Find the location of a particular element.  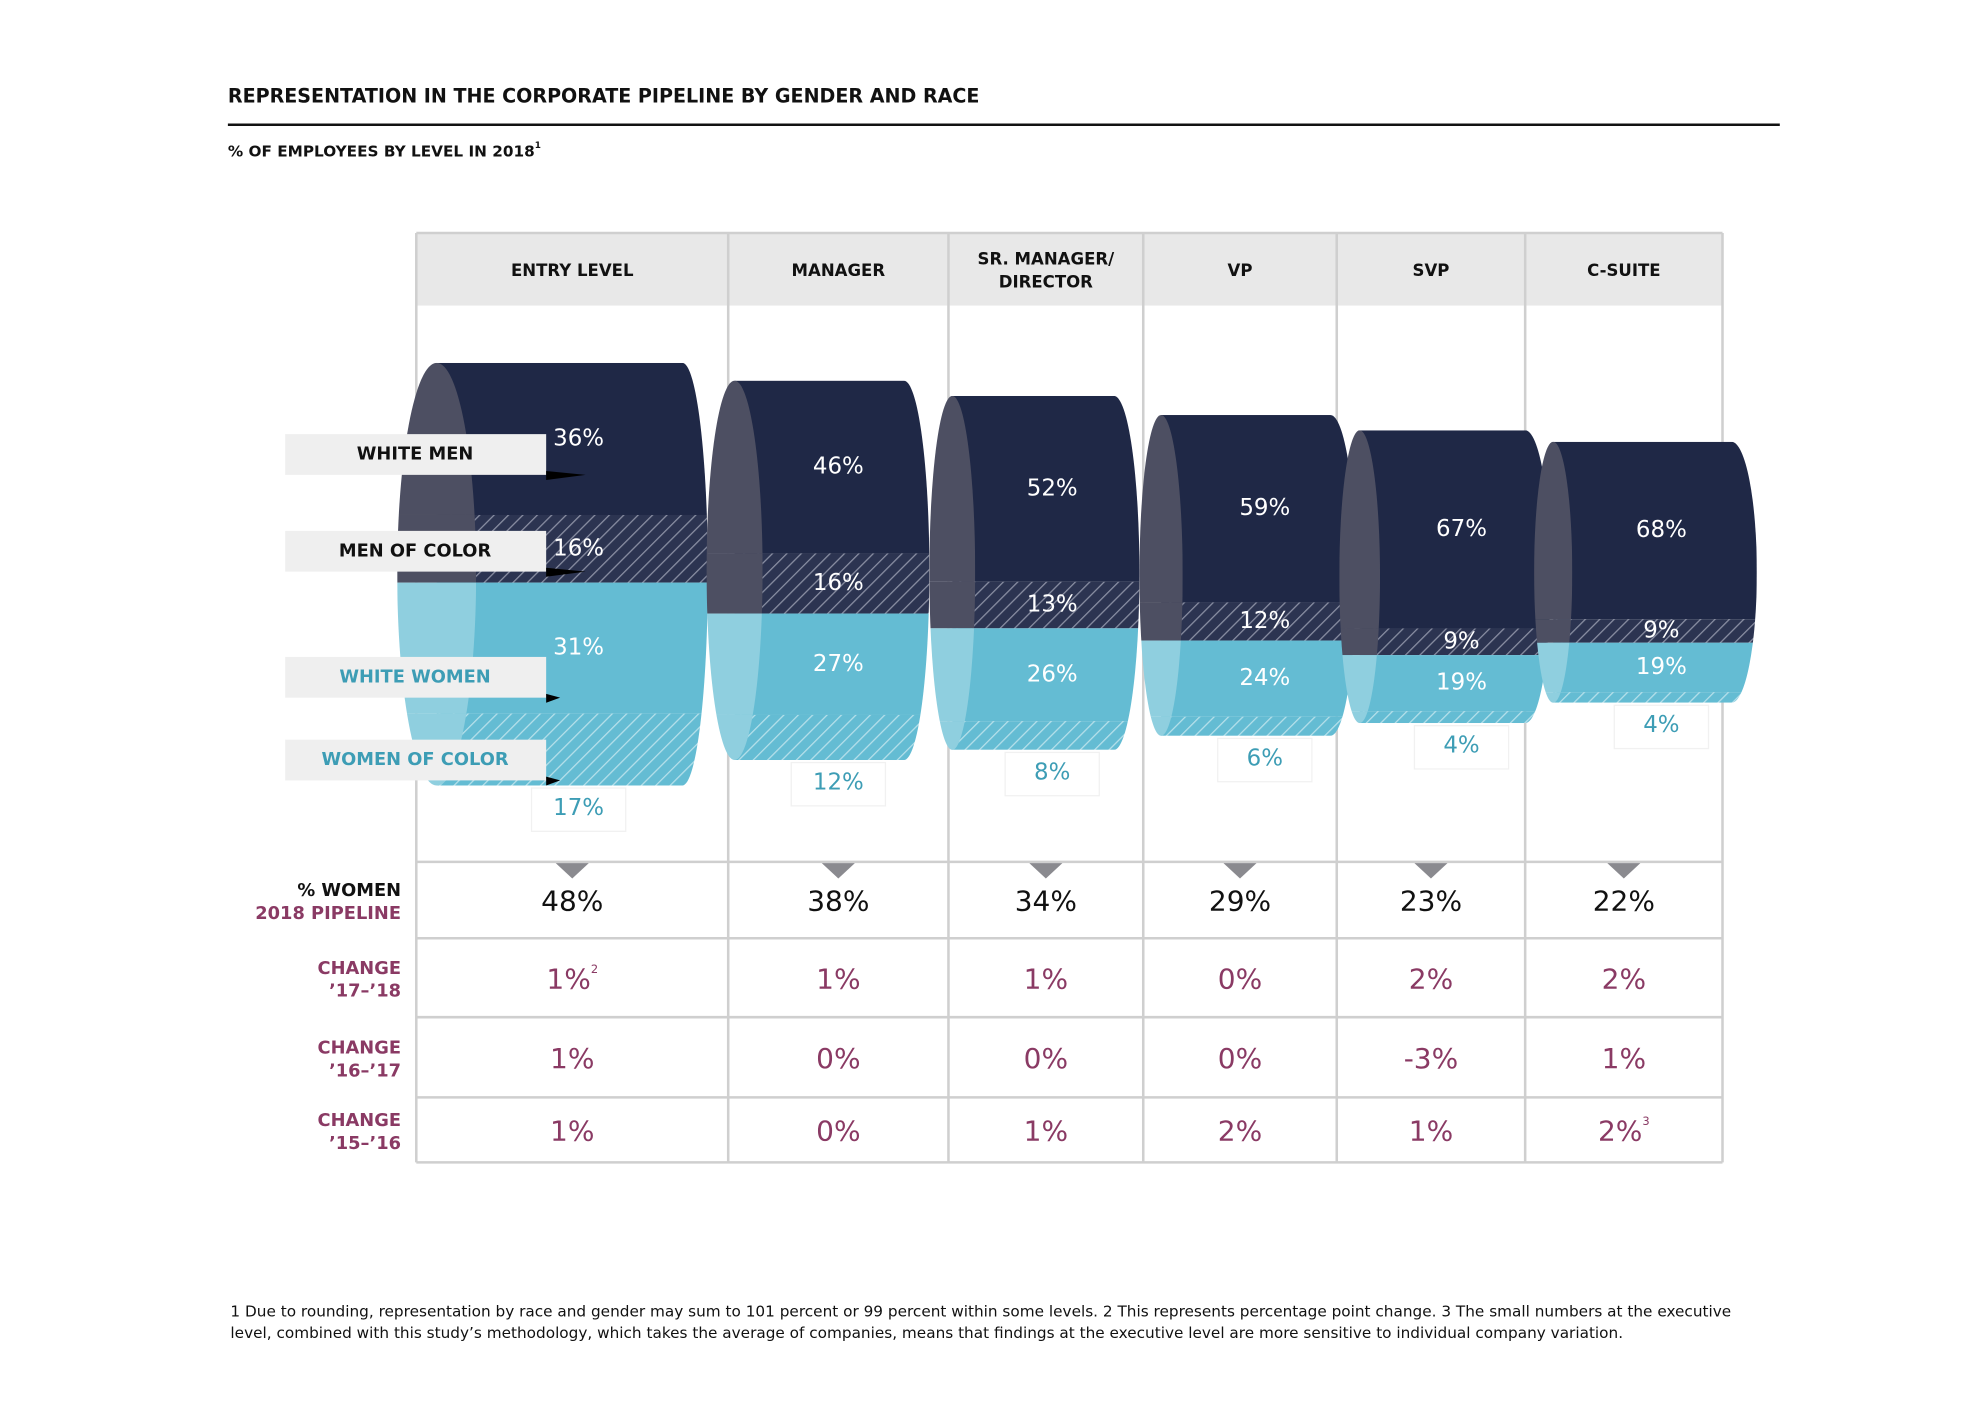

column-header-text: VP is located at coordinates (1240, 270).